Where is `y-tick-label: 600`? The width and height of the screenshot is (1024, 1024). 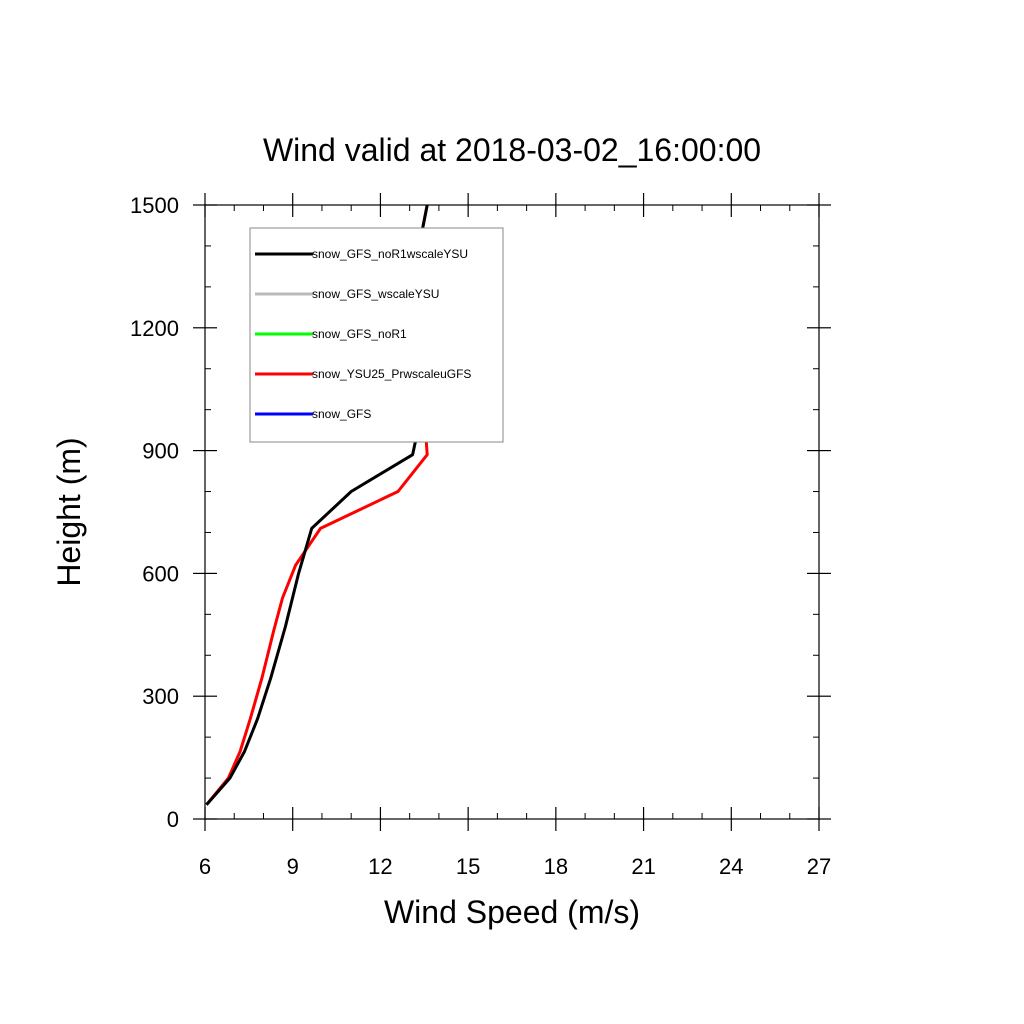 y-tick-label: 600 is located at coordinates (160, 573).